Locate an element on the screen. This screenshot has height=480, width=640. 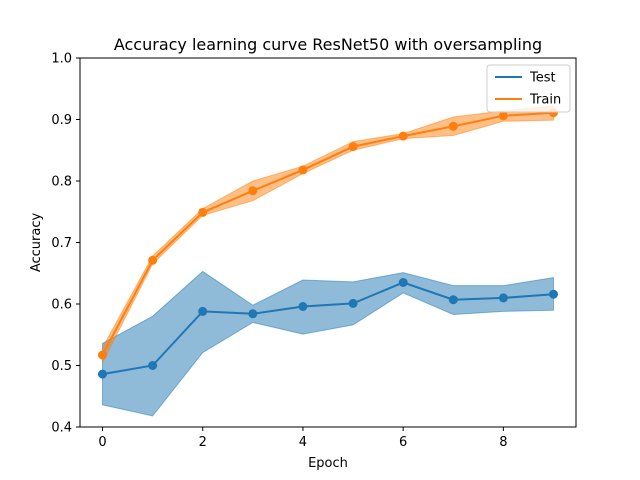
y-tick-label: 0.4 is located at coordinates (61, 428).